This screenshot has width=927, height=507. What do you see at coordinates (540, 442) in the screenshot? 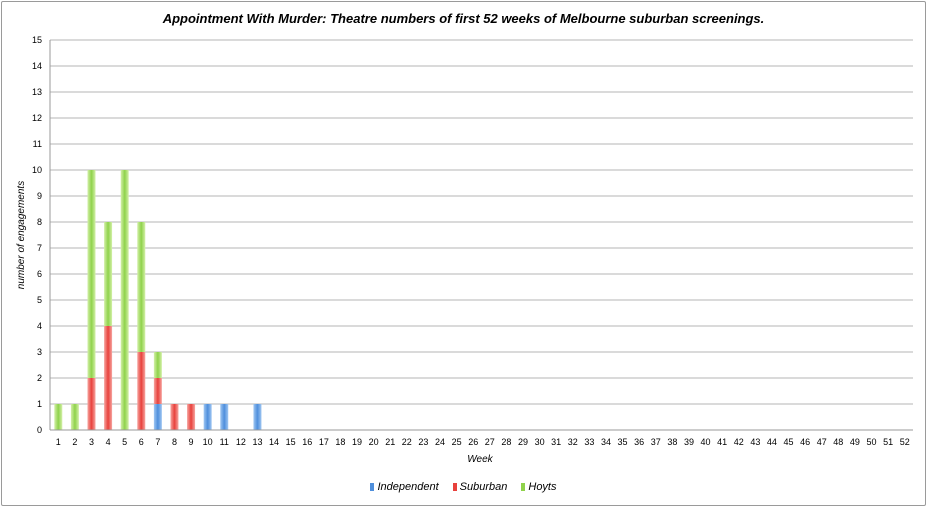
I see `x-tick-label: 30` at bounding box center [540, 442].